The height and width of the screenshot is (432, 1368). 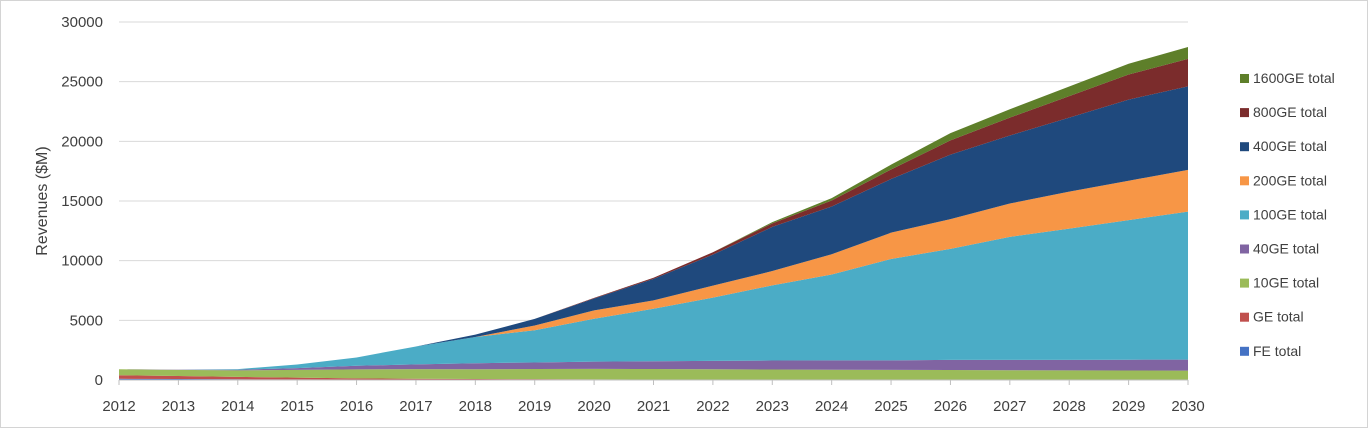 I want to click on legend-label: 800GE total, so click(x=1290, y=112).